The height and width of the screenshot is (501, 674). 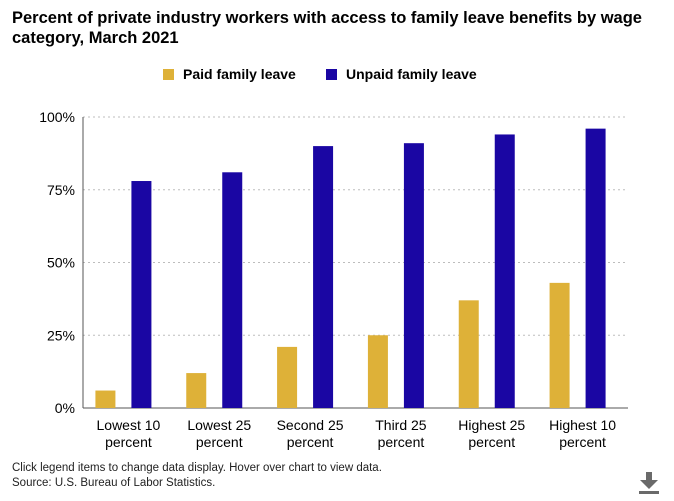 I want to click on y-tick-label: 0%, so click(x=65, y=408).